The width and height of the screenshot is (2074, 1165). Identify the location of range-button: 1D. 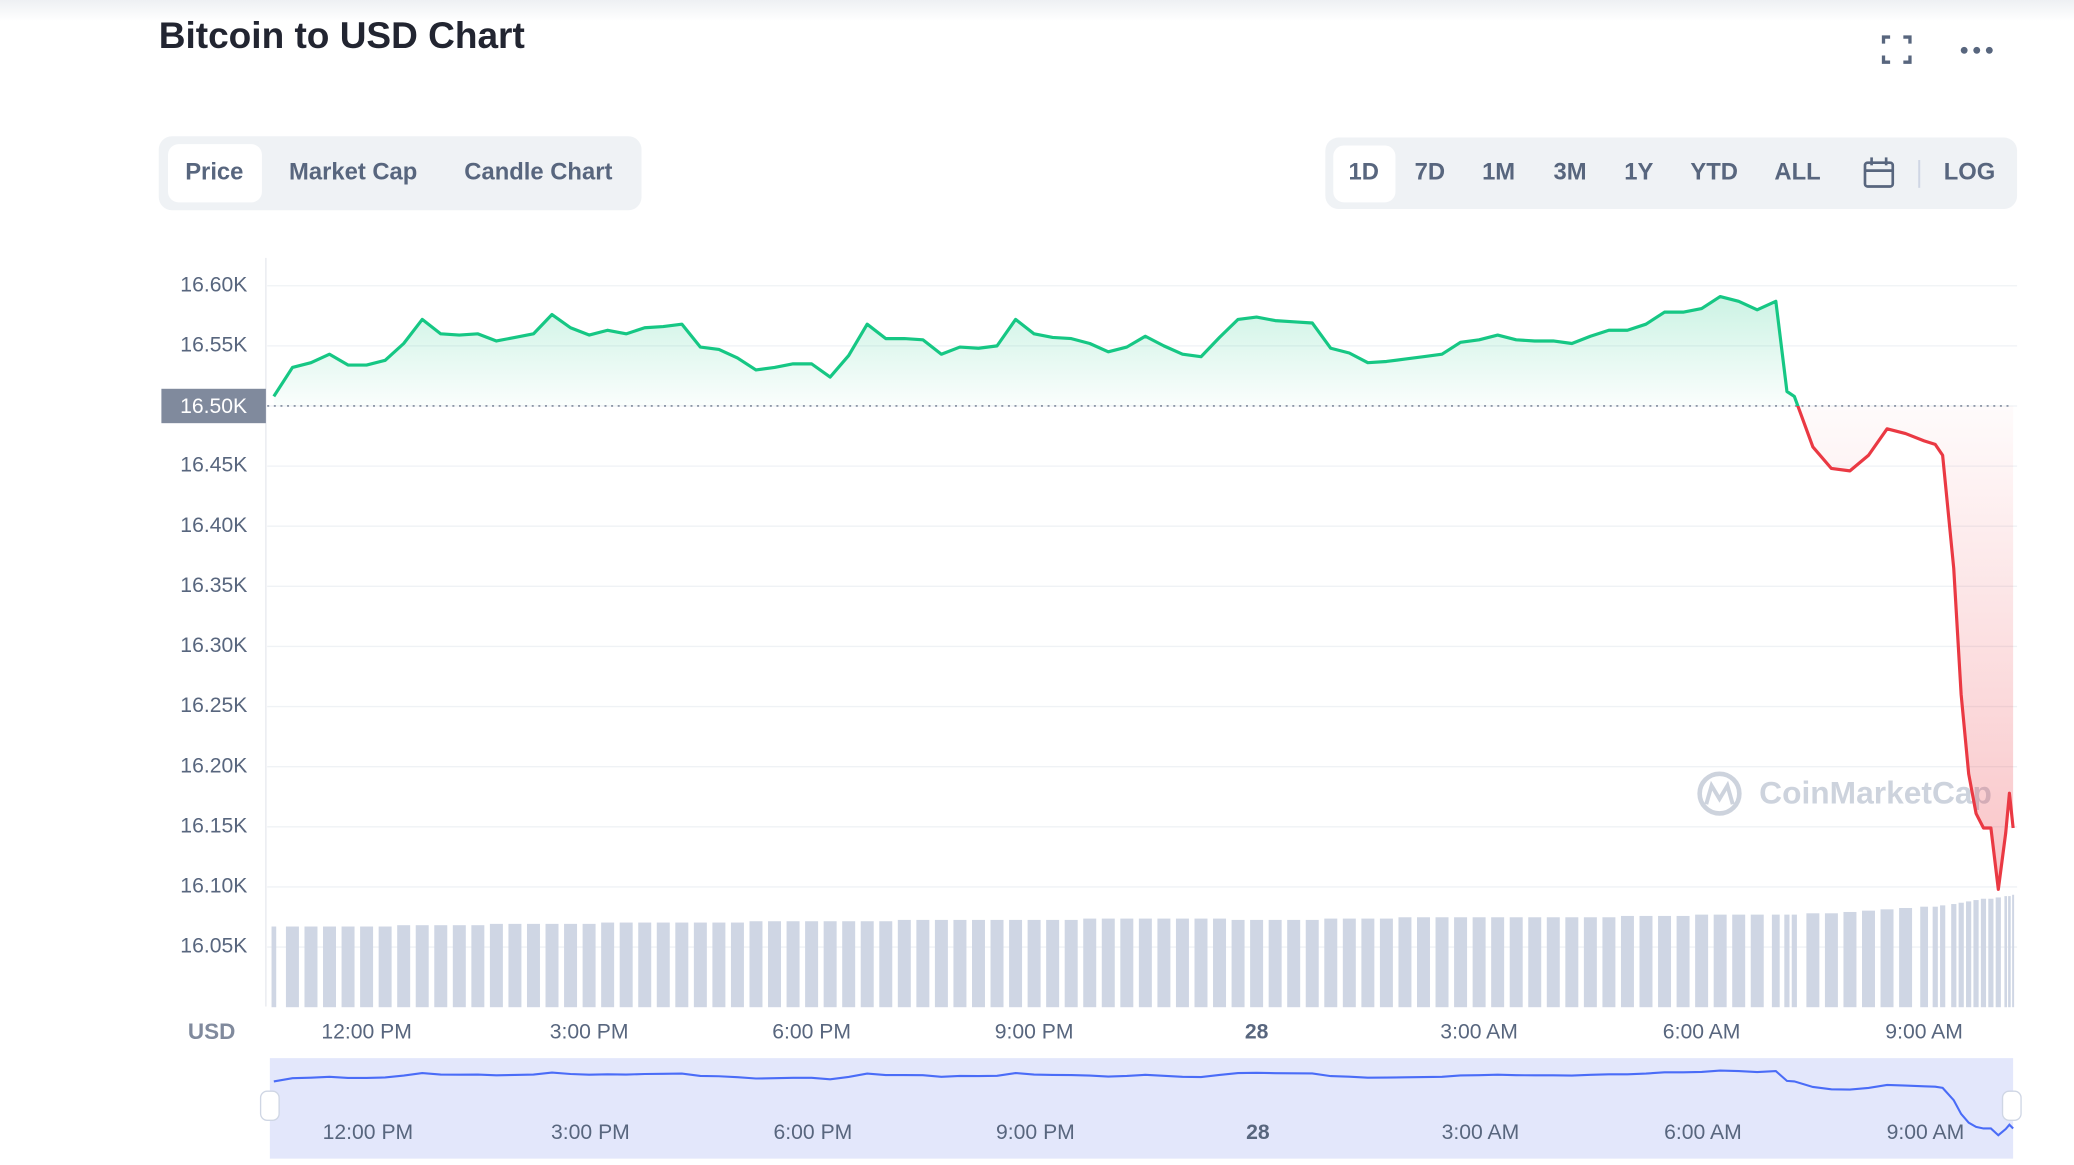
(1363, 172).